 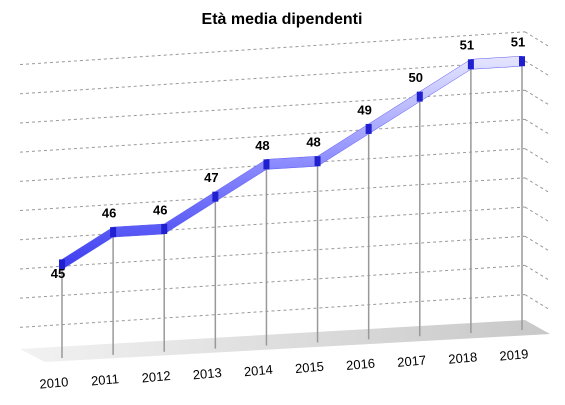 What do you see at coordinates (416, 77) in the screenshot?
I see `value-label: 50` at bounding box center [416, 77].